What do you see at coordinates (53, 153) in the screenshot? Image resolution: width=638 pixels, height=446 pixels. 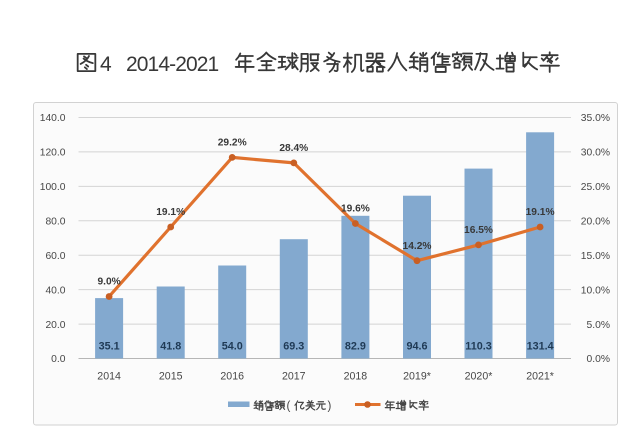 I see `svg-text: 120.0` at bounding box center [53, 153].